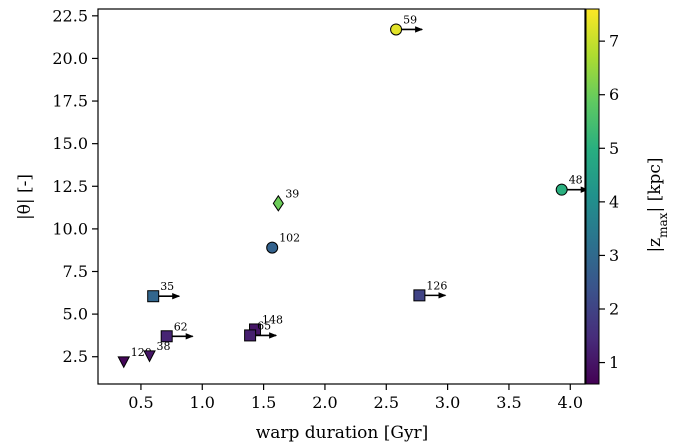 The width and height of the screenshot is (675, 447). I want to click on colorbar-label: |zmax| [kpc], so click(657, 204).